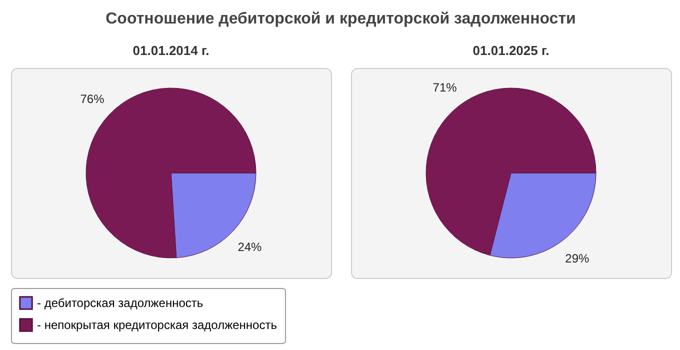 The image size is (680, 350). Describe the element at coordinates (445, 87) in the screenshot. I see `data-label: 71%` at that location.